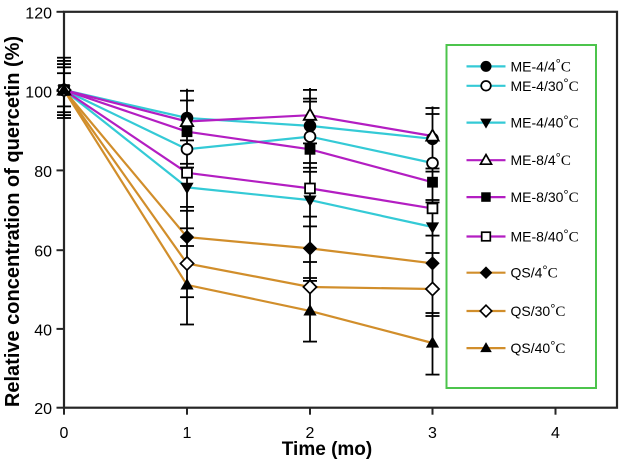 This screenshot has width=625, height=463. Describe the element at coordinates (43, 409) in the screenshot. I see `svg-text: 20` at that location.